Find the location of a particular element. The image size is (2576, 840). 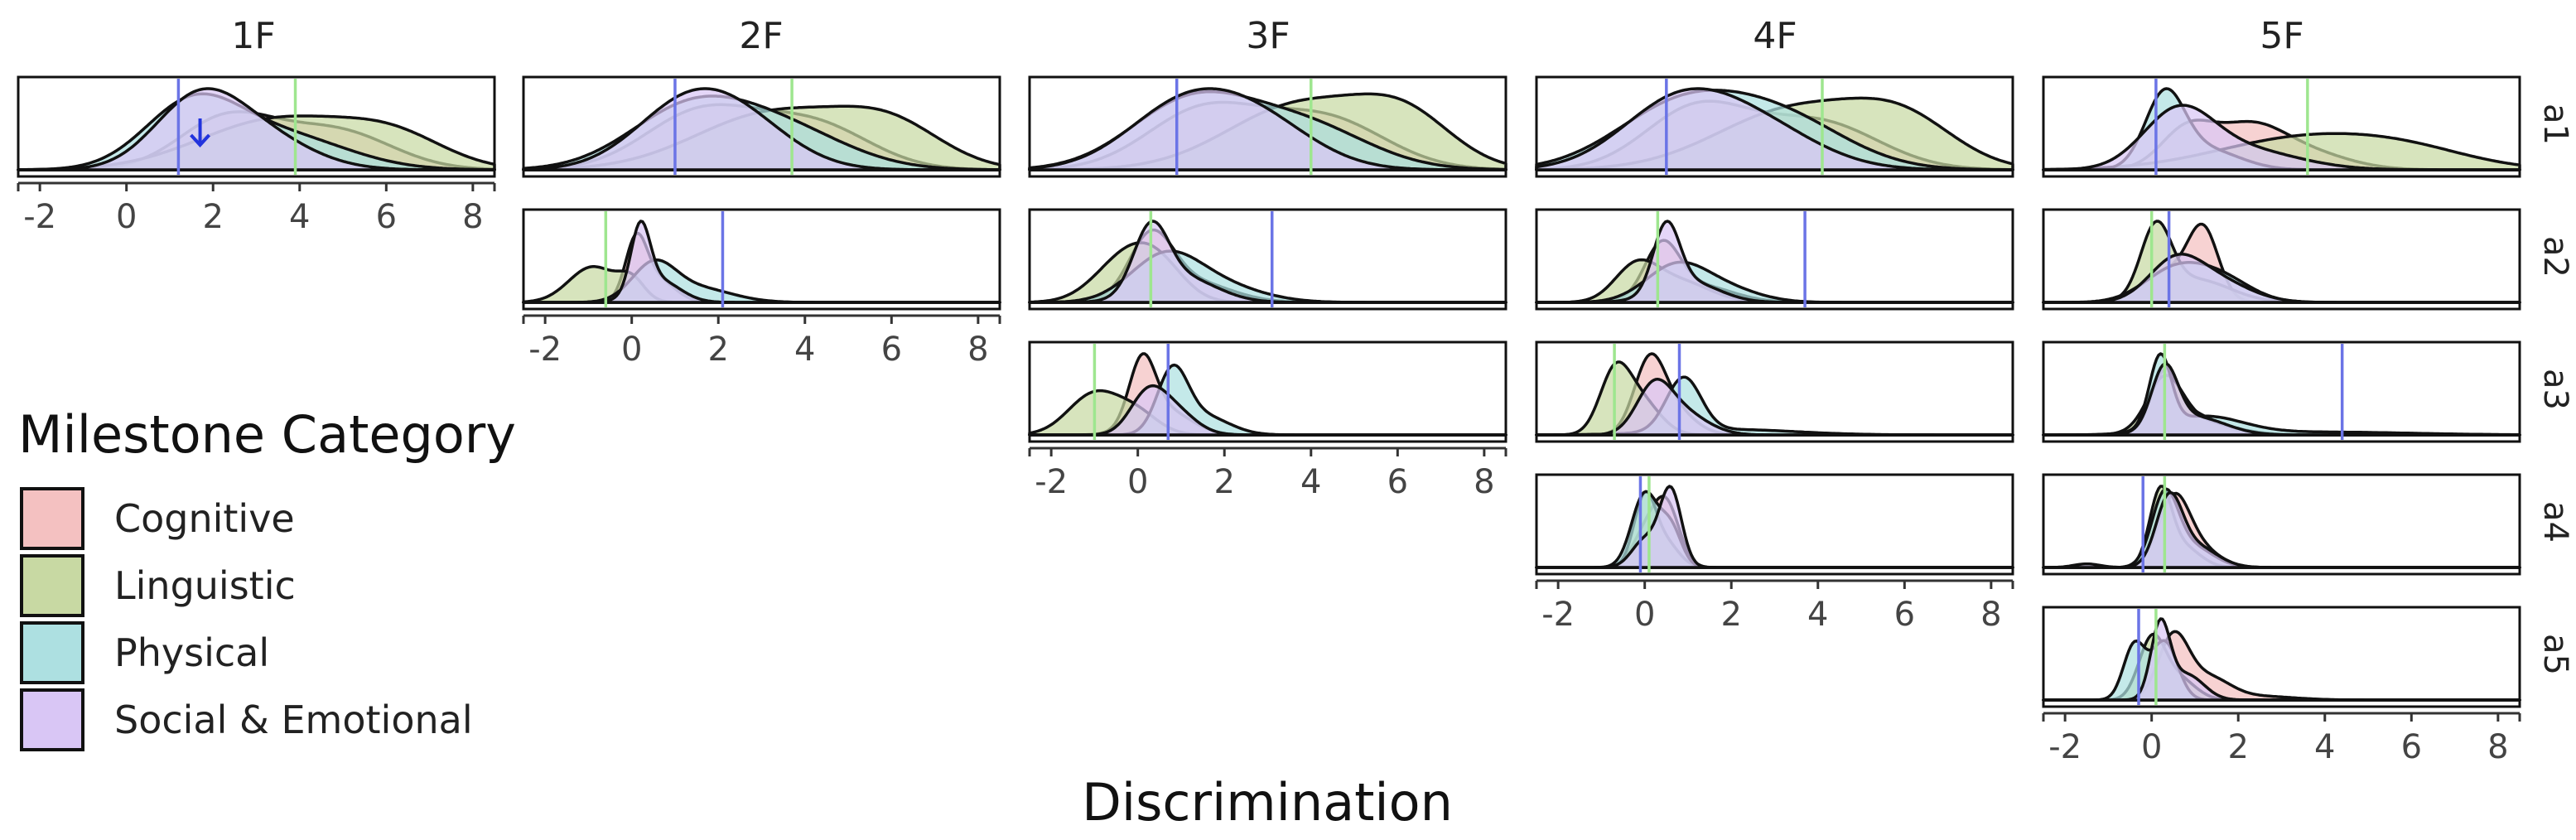

legend-swatch-physical is located at coordinates (52, 652).